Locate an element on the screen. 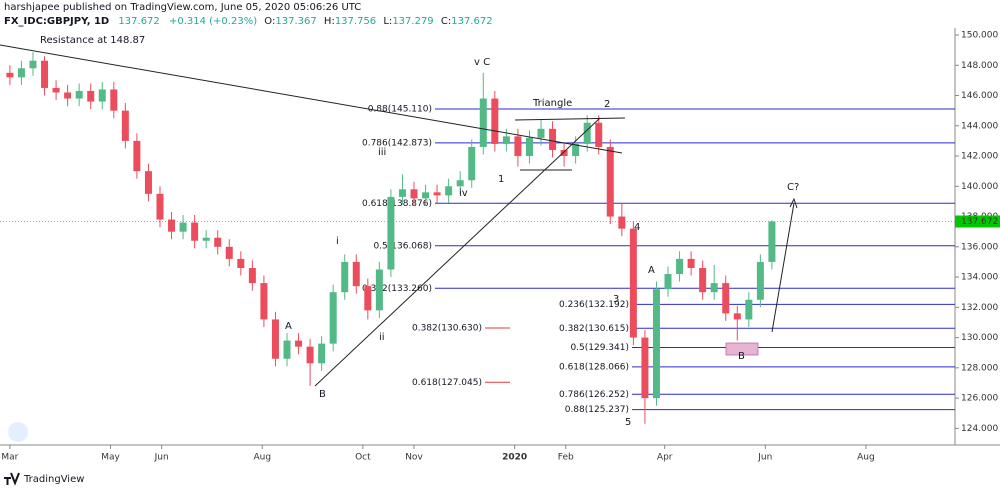 The width and height of the screenshot is (1000, 492). y-tick-label: 150.000 is located at coordinates (979, 35).